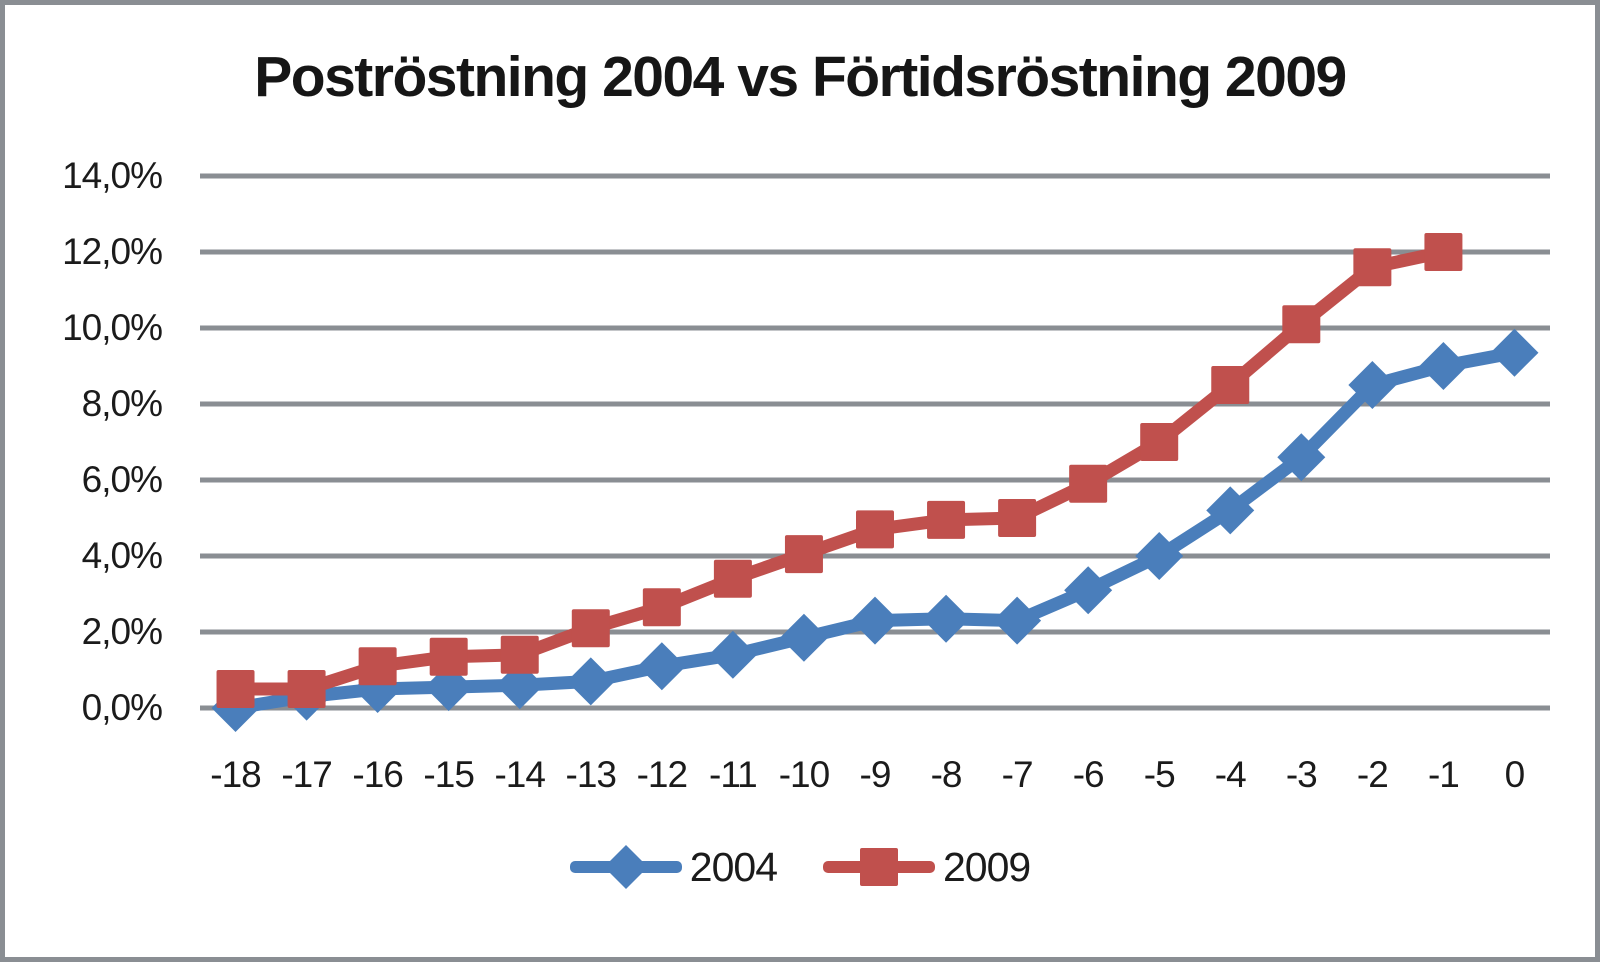 The width and height of the screenshot is (1600, 962). What do you see at coordinates (112, 251) in the screenshot?
I see `y-tick-label: 12,0%` at bounding box center [112, 251].